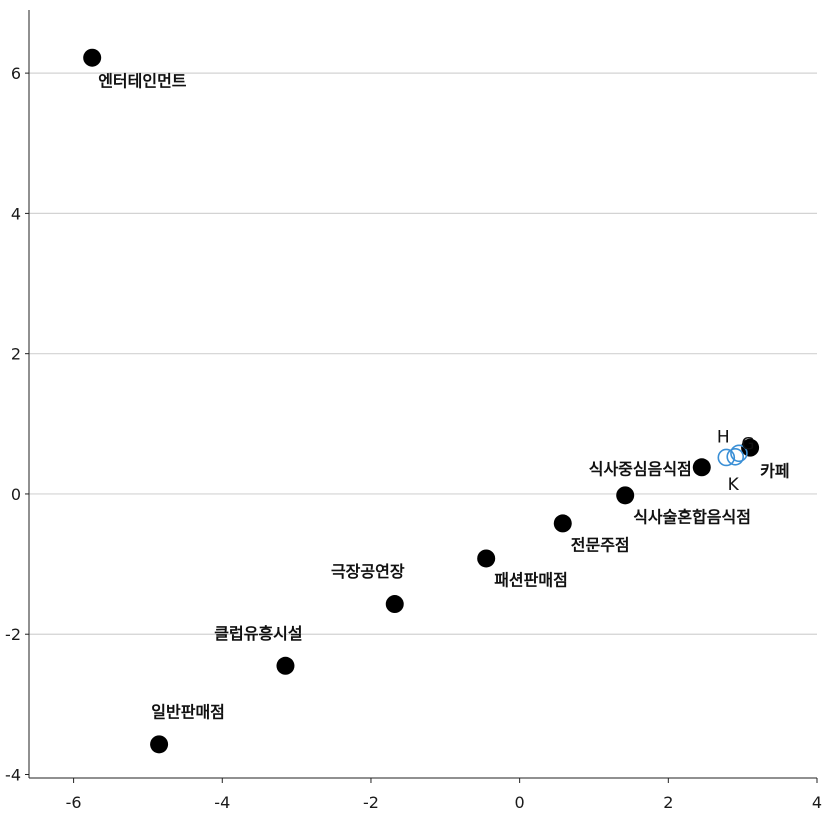  I want to click on x-tick-label: 0, so click(520, 802).